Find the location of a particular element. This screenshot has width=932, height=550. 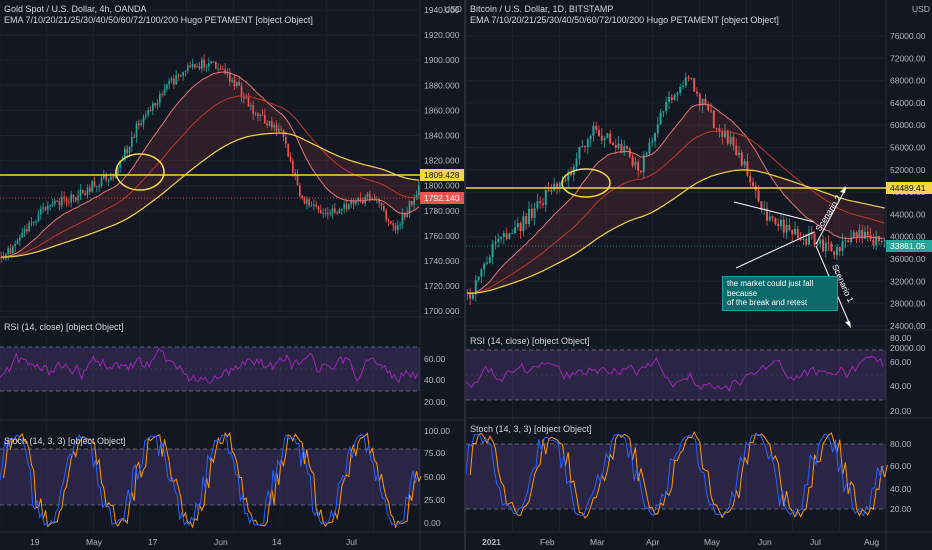

price-axis-bg is located at coordinates (442, 275).